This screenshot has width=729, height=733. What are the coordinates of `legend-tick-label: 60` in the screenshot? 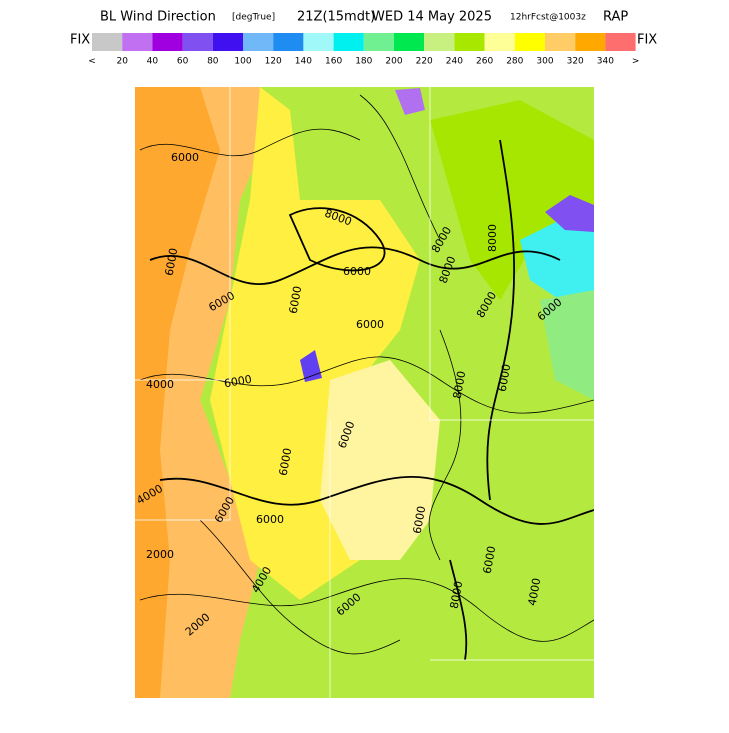 It's located at (183, 62).